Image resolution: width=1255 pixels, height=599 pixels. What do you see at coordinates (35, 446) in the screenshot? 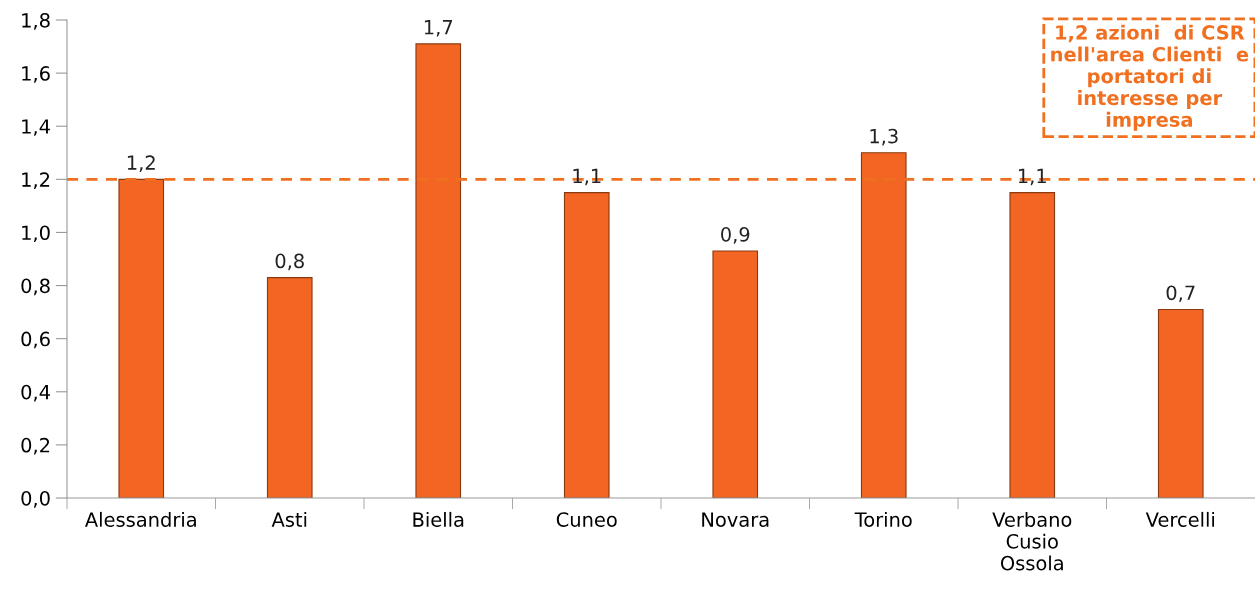
I see `y-tick-label: 0,2` at bounding box center [35, 446].